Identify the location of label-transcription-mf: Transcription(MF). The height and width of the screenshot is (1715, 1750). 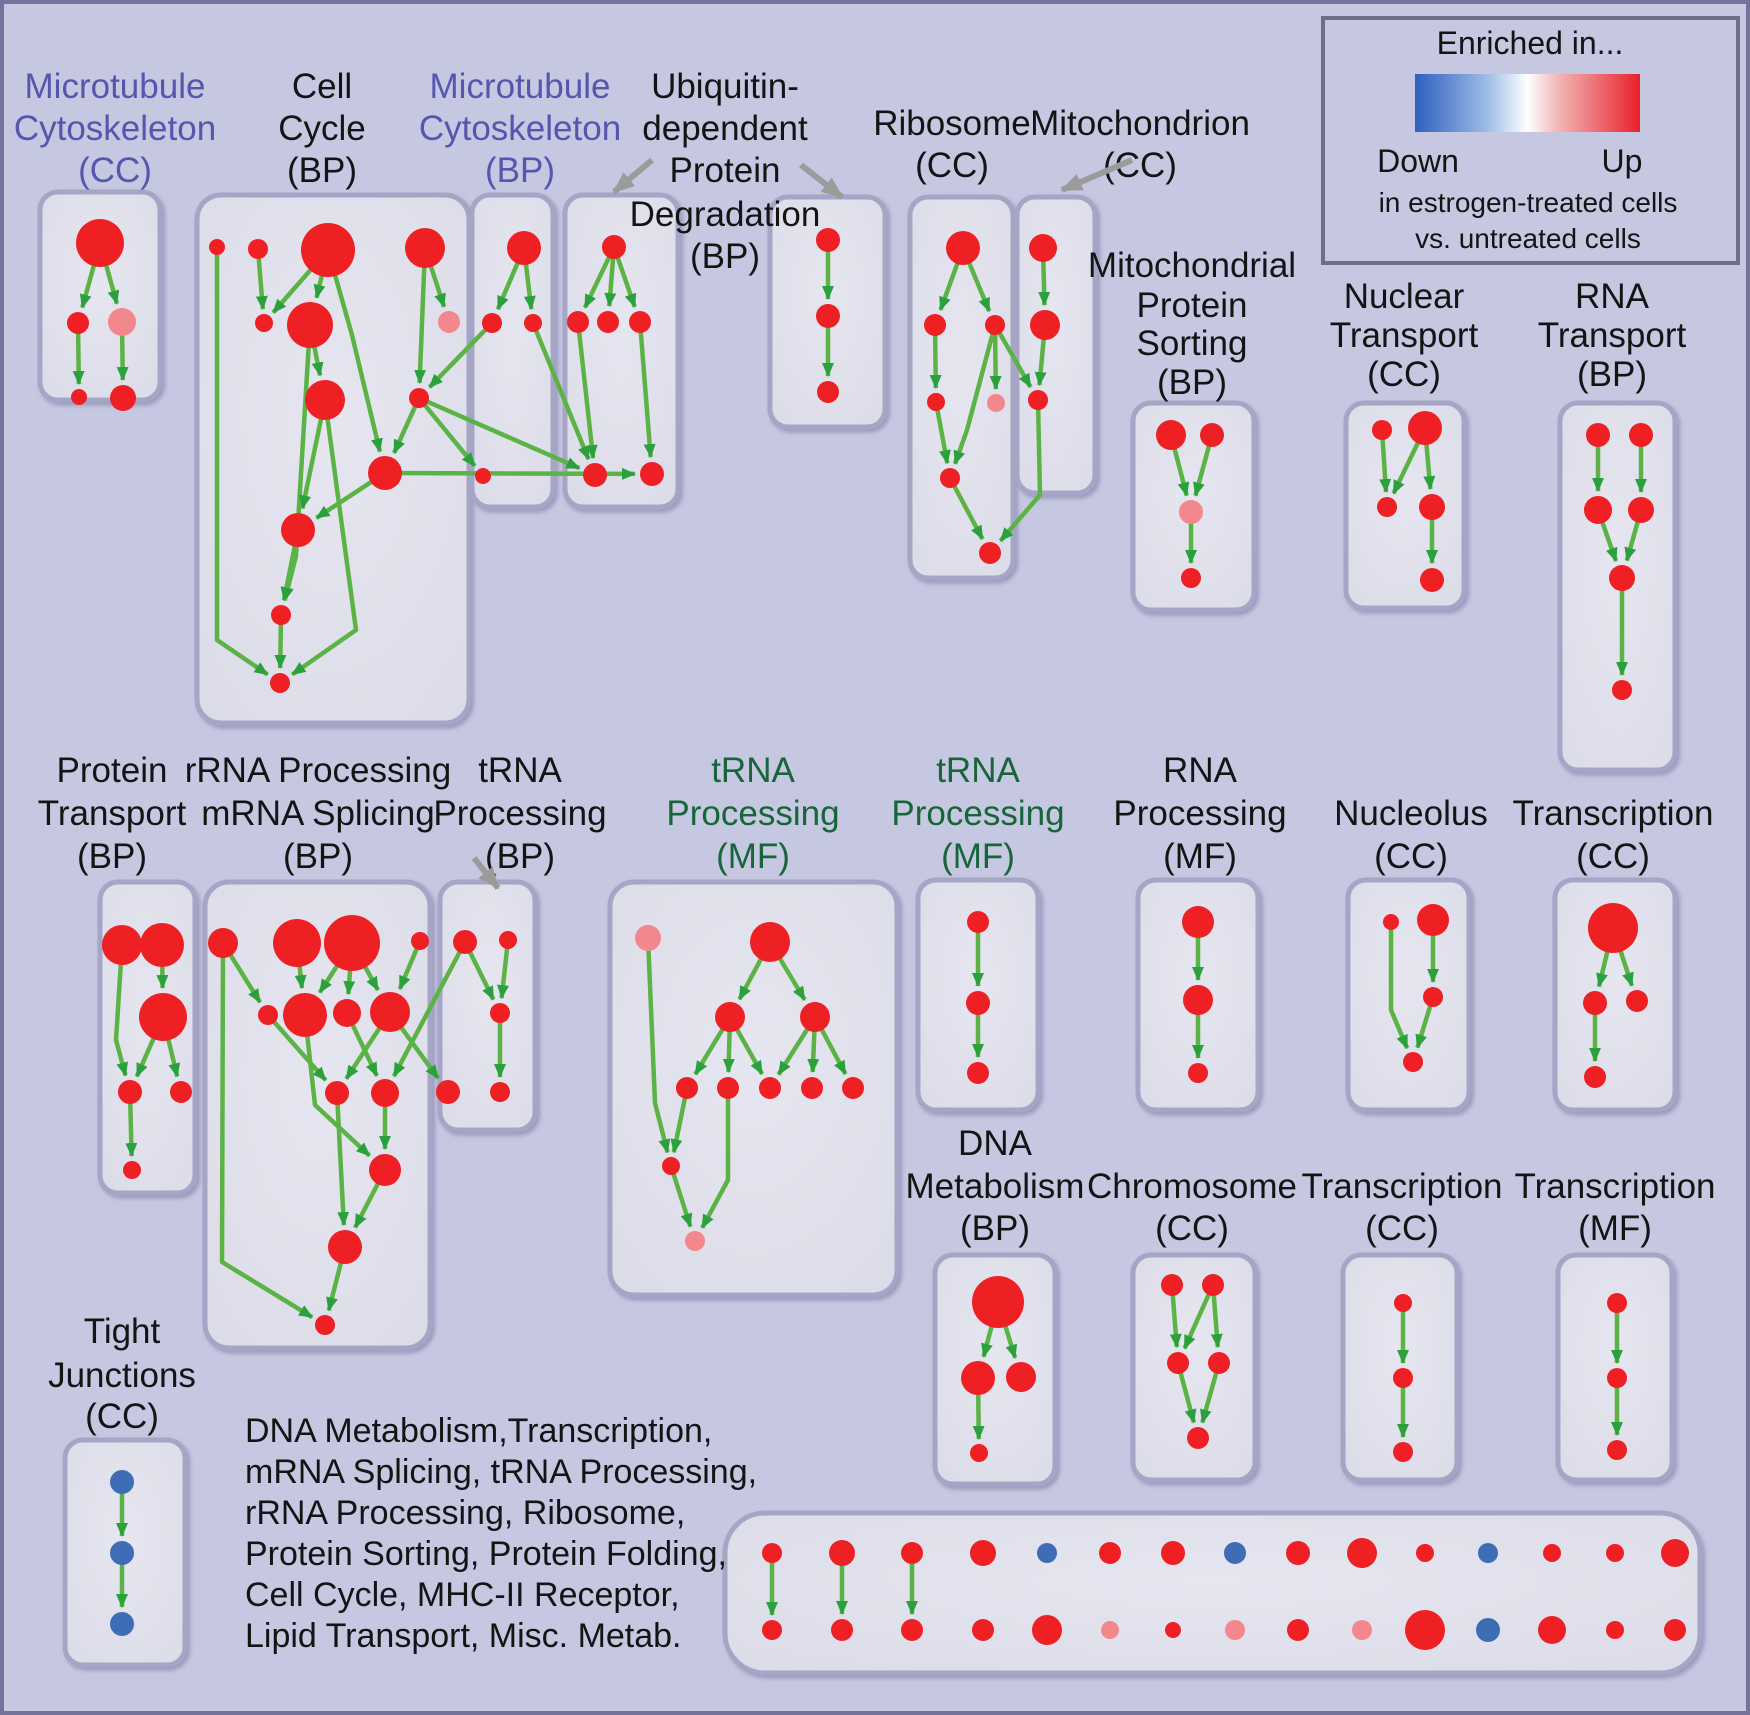
(1615, 1207).